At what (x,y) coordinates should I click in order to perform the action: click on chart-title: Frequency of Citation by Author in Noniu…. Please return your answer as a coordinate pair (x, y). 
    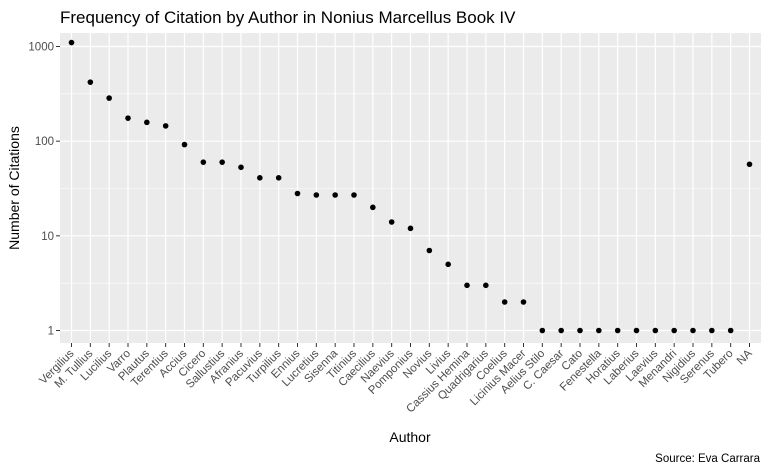
    Looking at the image, I should click on (288, 17).